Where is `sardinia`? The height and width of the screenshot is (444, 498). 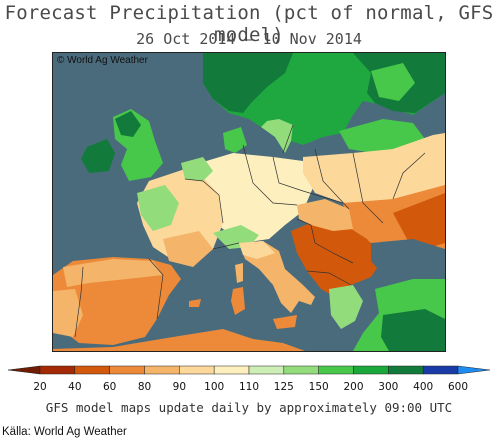
sardinia is located at coordinates (238, 301).